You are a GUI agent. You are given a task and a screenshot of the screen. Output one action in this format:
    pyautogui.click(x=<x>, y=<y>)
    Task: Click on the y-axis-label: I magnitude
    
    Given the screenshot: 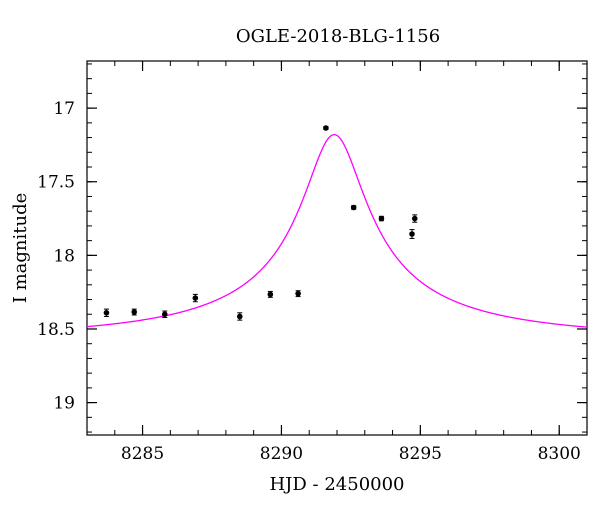 What is the action you would take?
    pyautogui.click(x=20, y=248)
    